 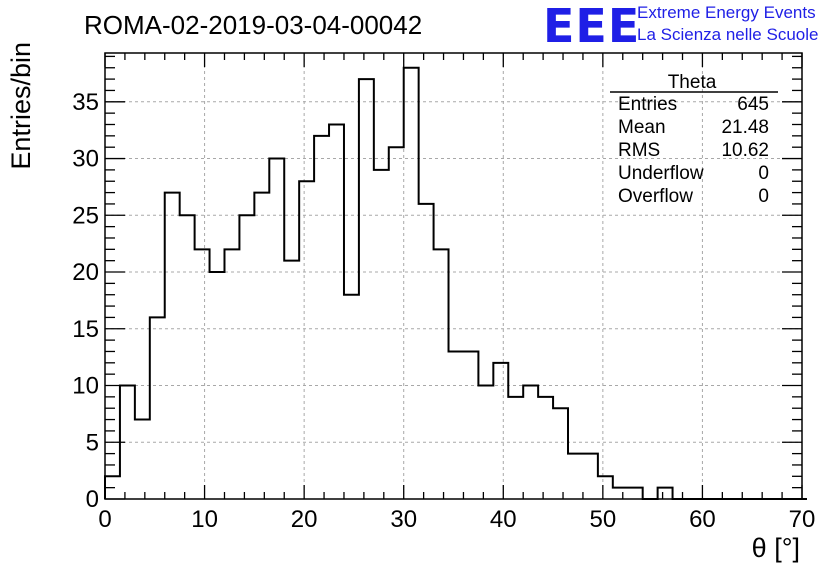 I want to click on y-tick-label: 10, so click(x=85, y=386).